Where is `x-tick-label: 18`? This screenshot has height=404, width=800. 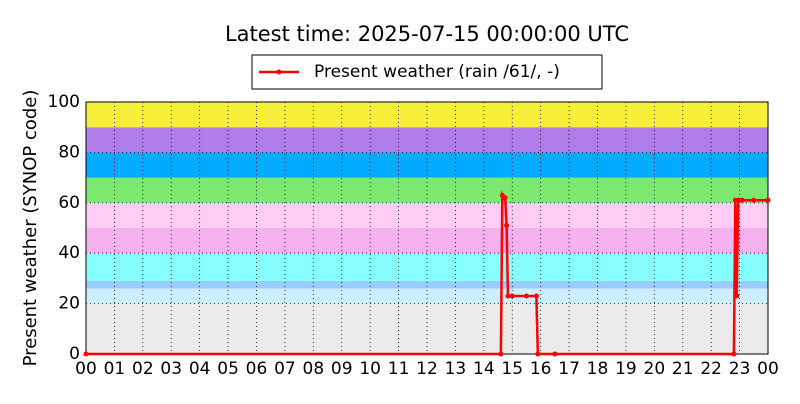
x-tick-label: 18 is located at coordinates (598, 369).